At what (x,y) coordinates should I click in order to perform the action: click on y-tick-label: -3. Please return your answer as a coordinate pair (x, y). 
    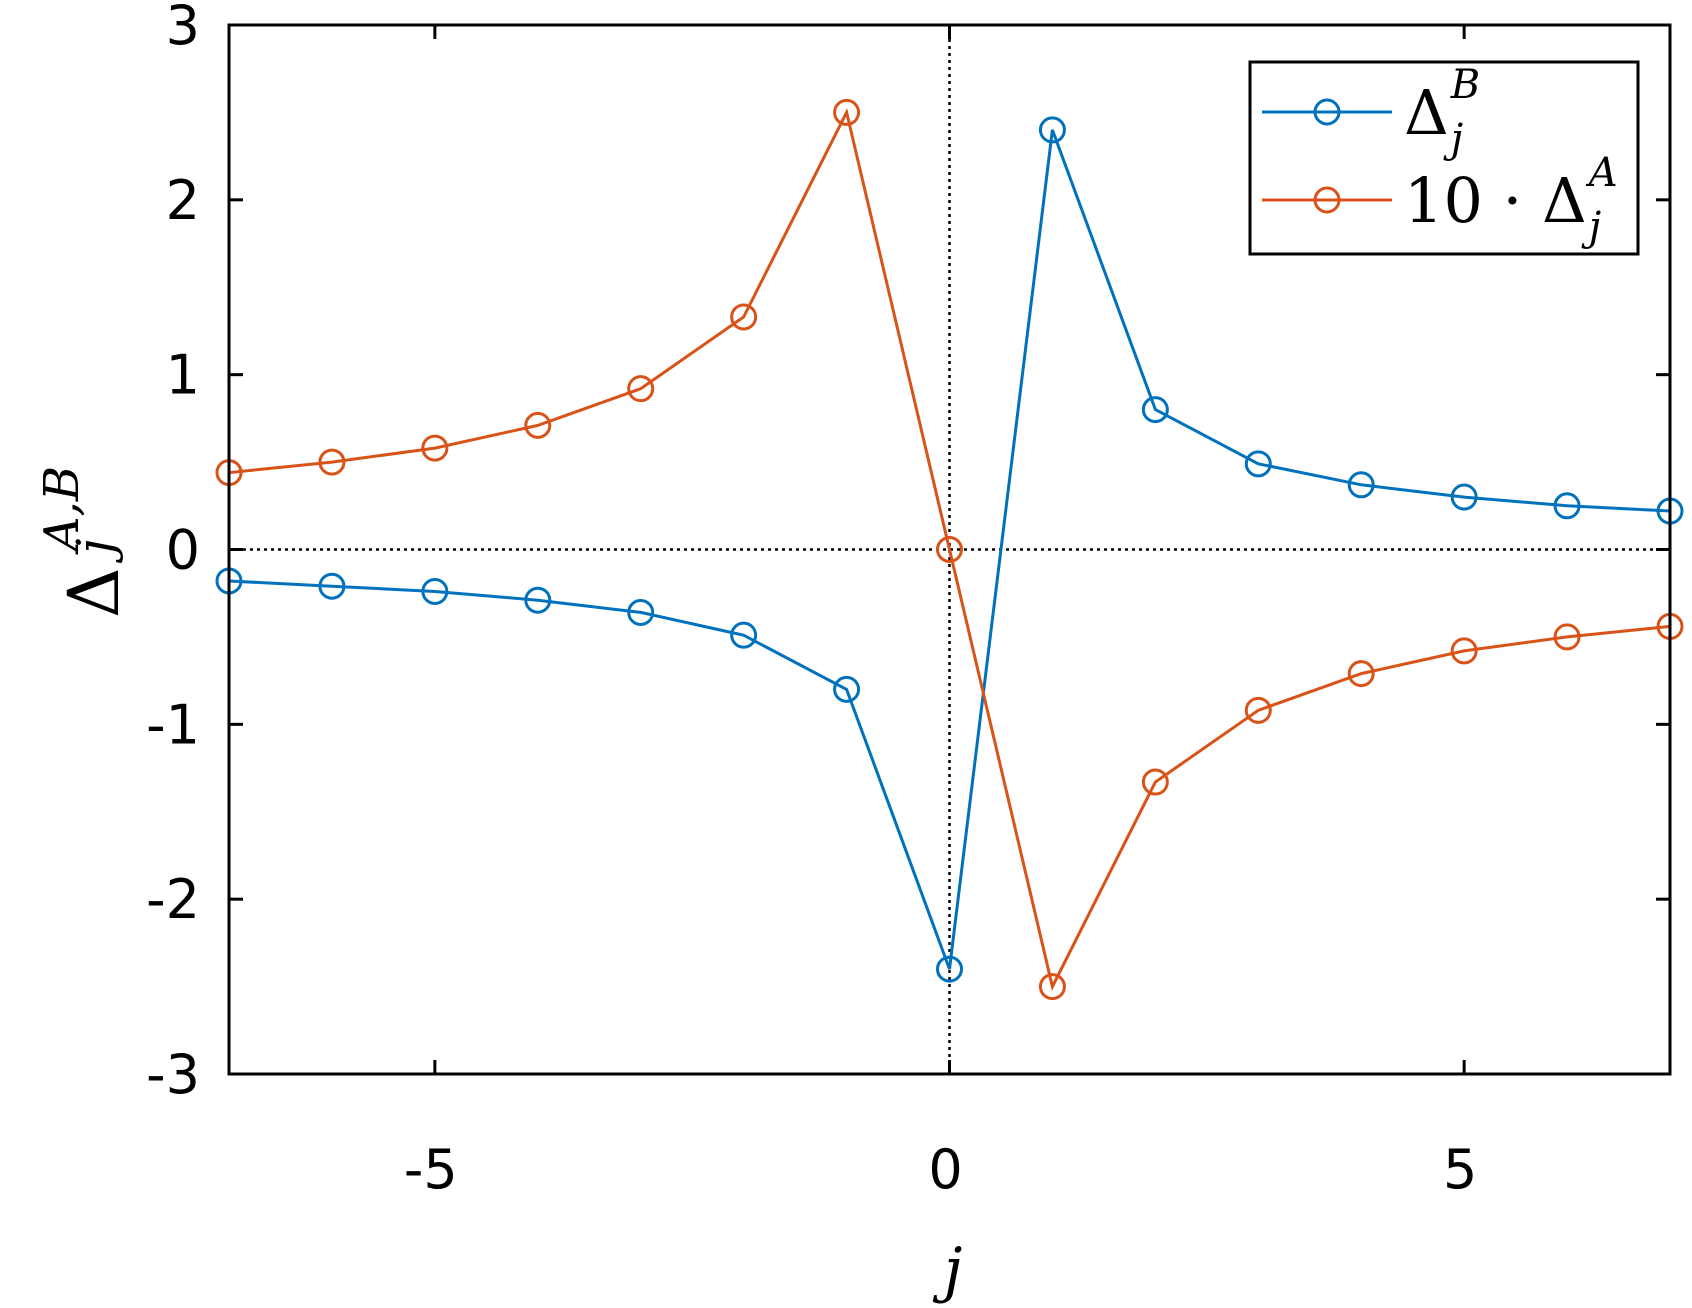
    Looking at the image, I should click on (173, 1074).